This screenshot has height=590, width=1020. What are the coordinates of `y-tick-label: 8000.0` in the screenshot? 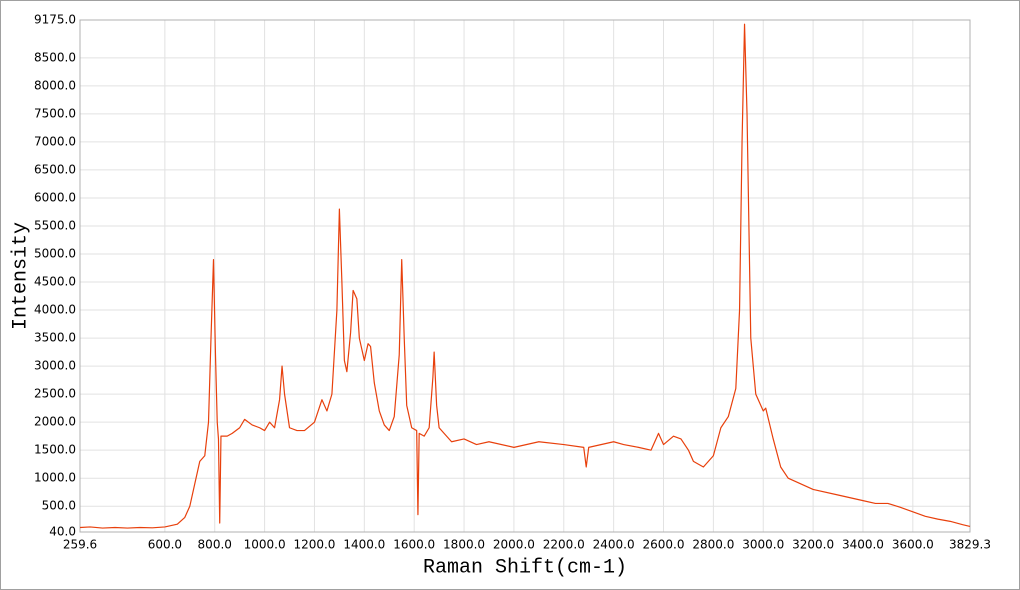 It's located at (55, 85).